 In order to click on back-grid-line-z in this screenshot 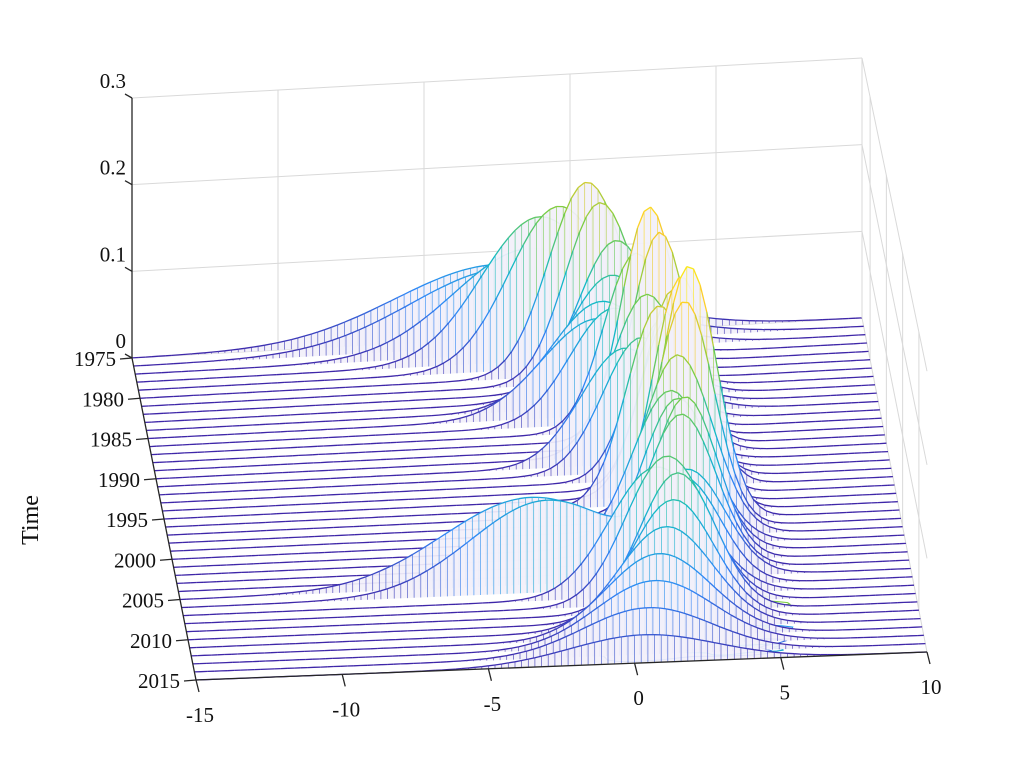, I will do `click(497, 251)`.